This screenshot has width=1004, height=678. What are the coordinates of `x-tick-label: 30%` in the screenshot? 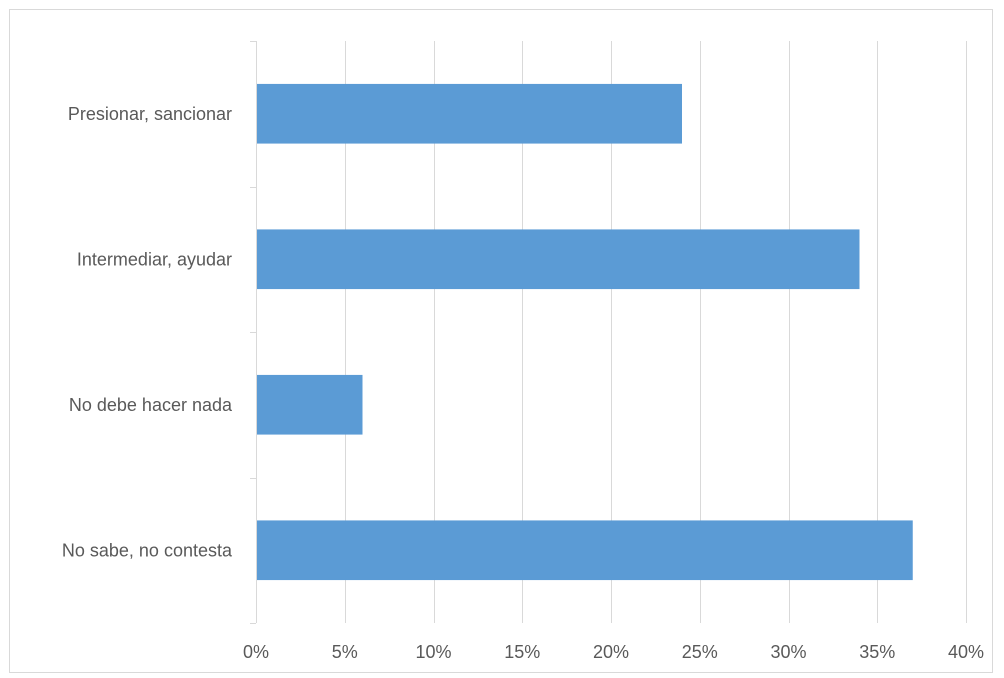 It's located at (788, 652).